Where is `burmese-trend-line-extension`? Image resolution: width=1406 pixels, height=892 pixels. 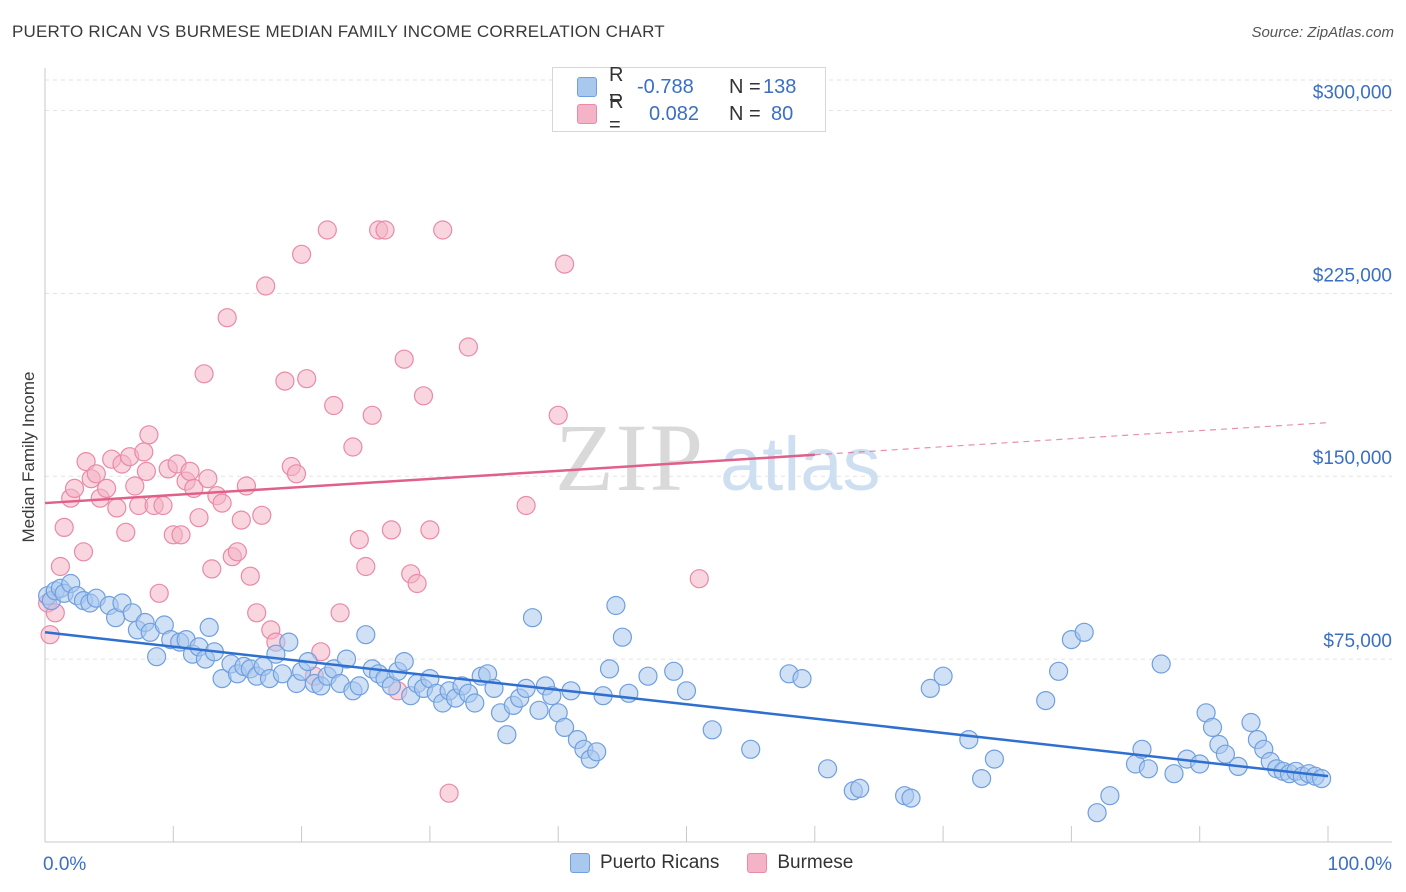 burmese-trend-line-extension is located at coordinates (1071, 438).